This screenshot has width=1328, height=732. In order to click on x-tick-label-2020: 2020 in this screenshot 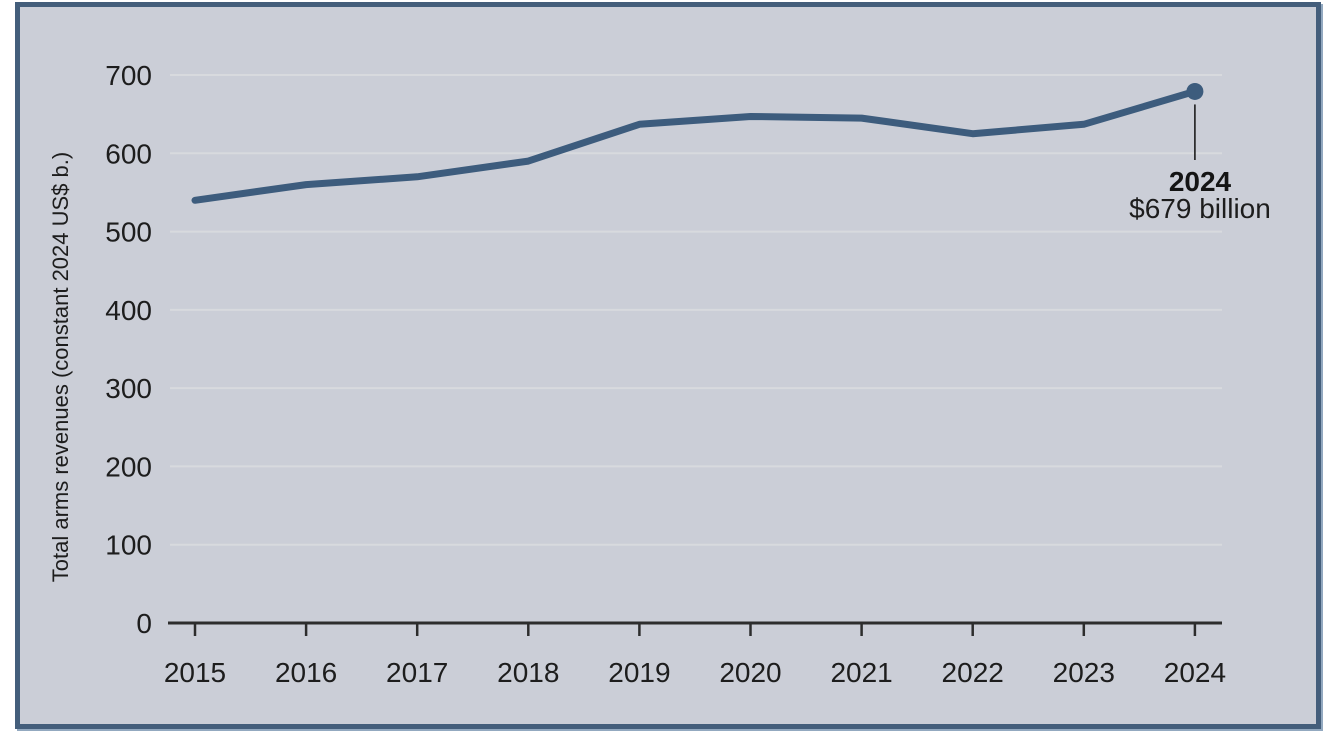, I will do `click(750, 672)`.